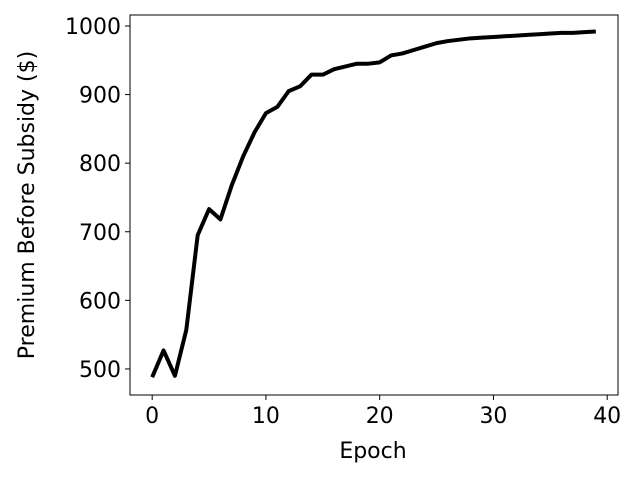 The height and width of the screenshot is (480, 640). Describe the element at coordinates (100, 370) in the screenshot. I see `y-tick-label: 500` at that location.